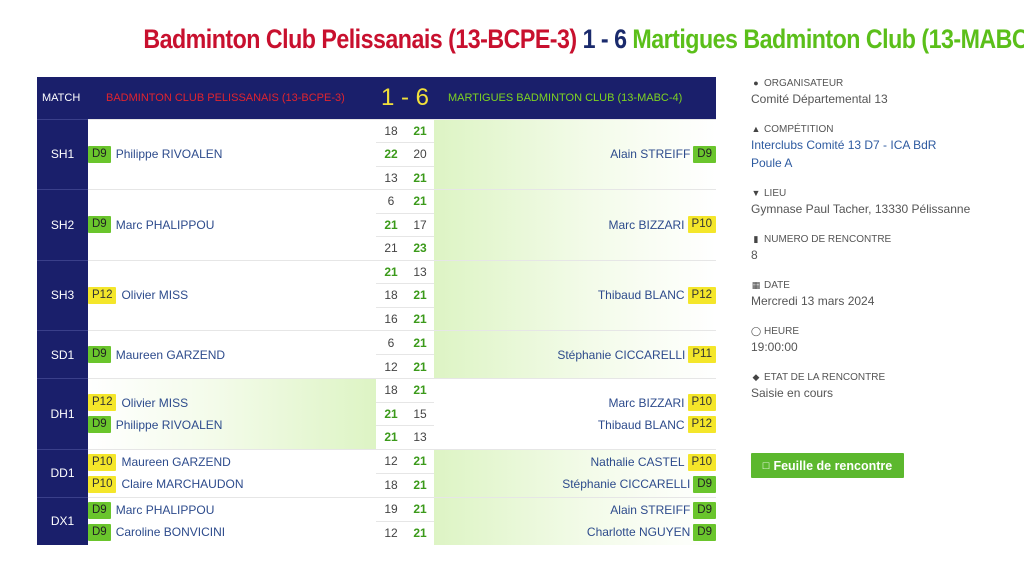 This screenshot has width=1024, height=569. Describe the element at coordinates (754, 255) in the screenshot. I see `numero-value: 8` at that location.